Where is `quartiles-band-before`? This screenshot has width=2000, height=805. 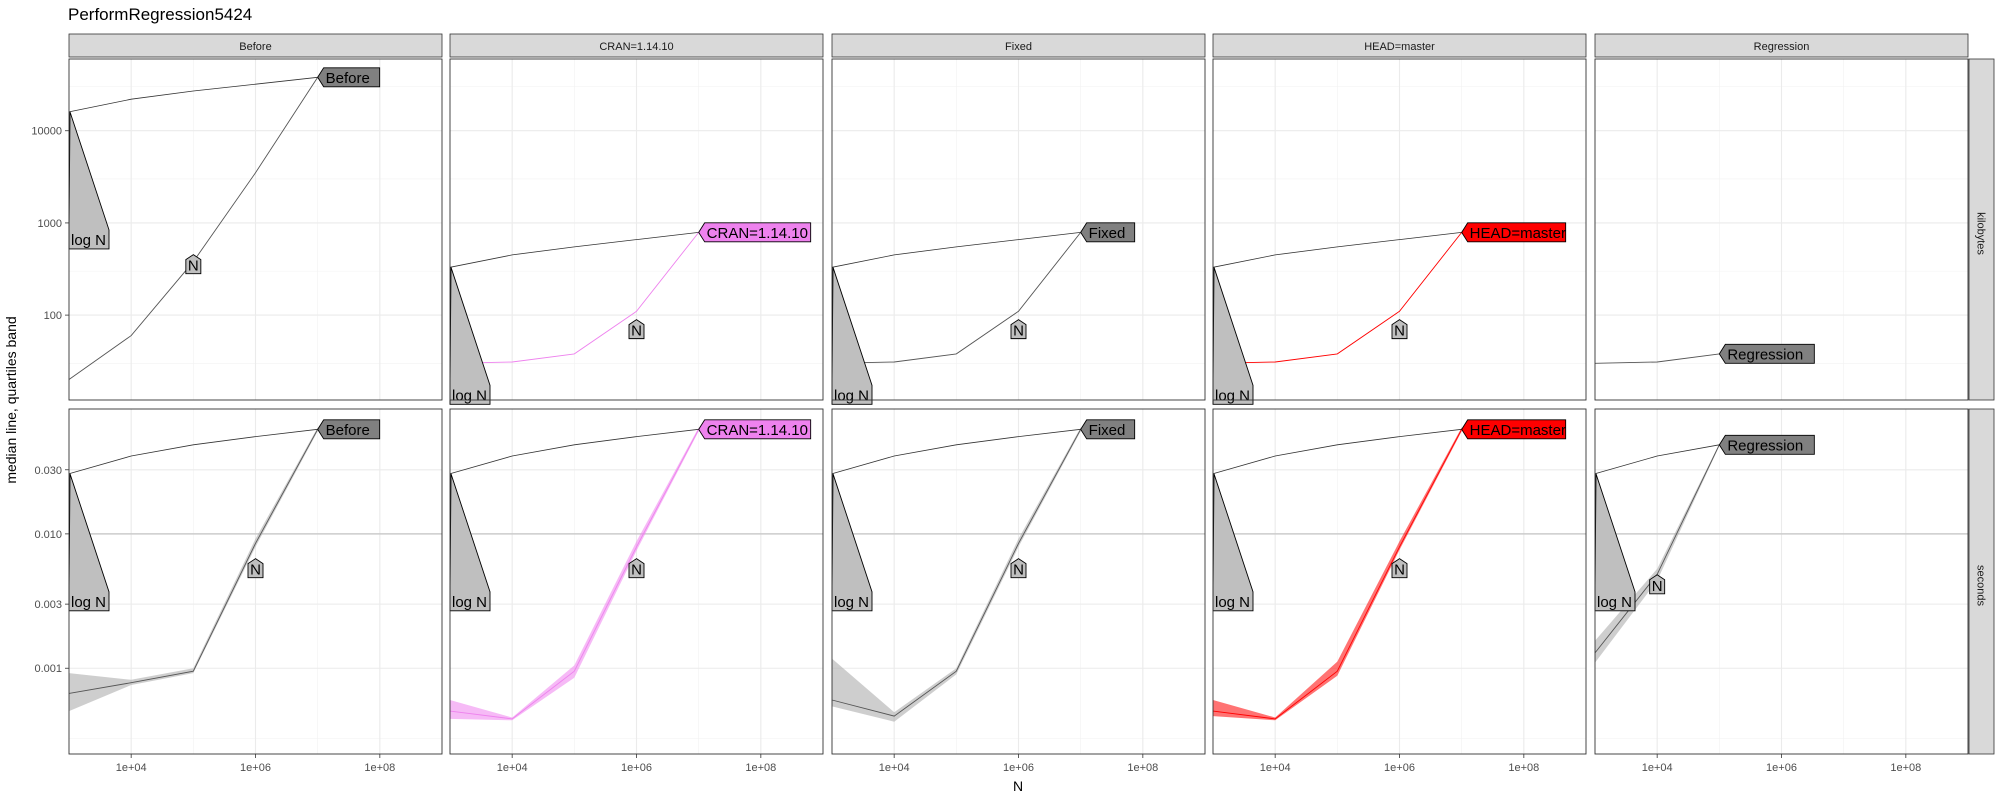 quartiles-band-before is located at coordinates (193, 569).